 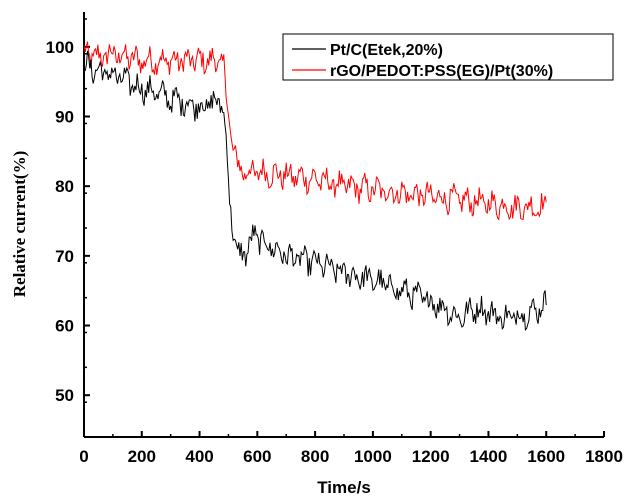 What do you see at coordinates (60, 47) in the screenshot?
I see `y-tick-label: 100` at bounding box center [60, 47].